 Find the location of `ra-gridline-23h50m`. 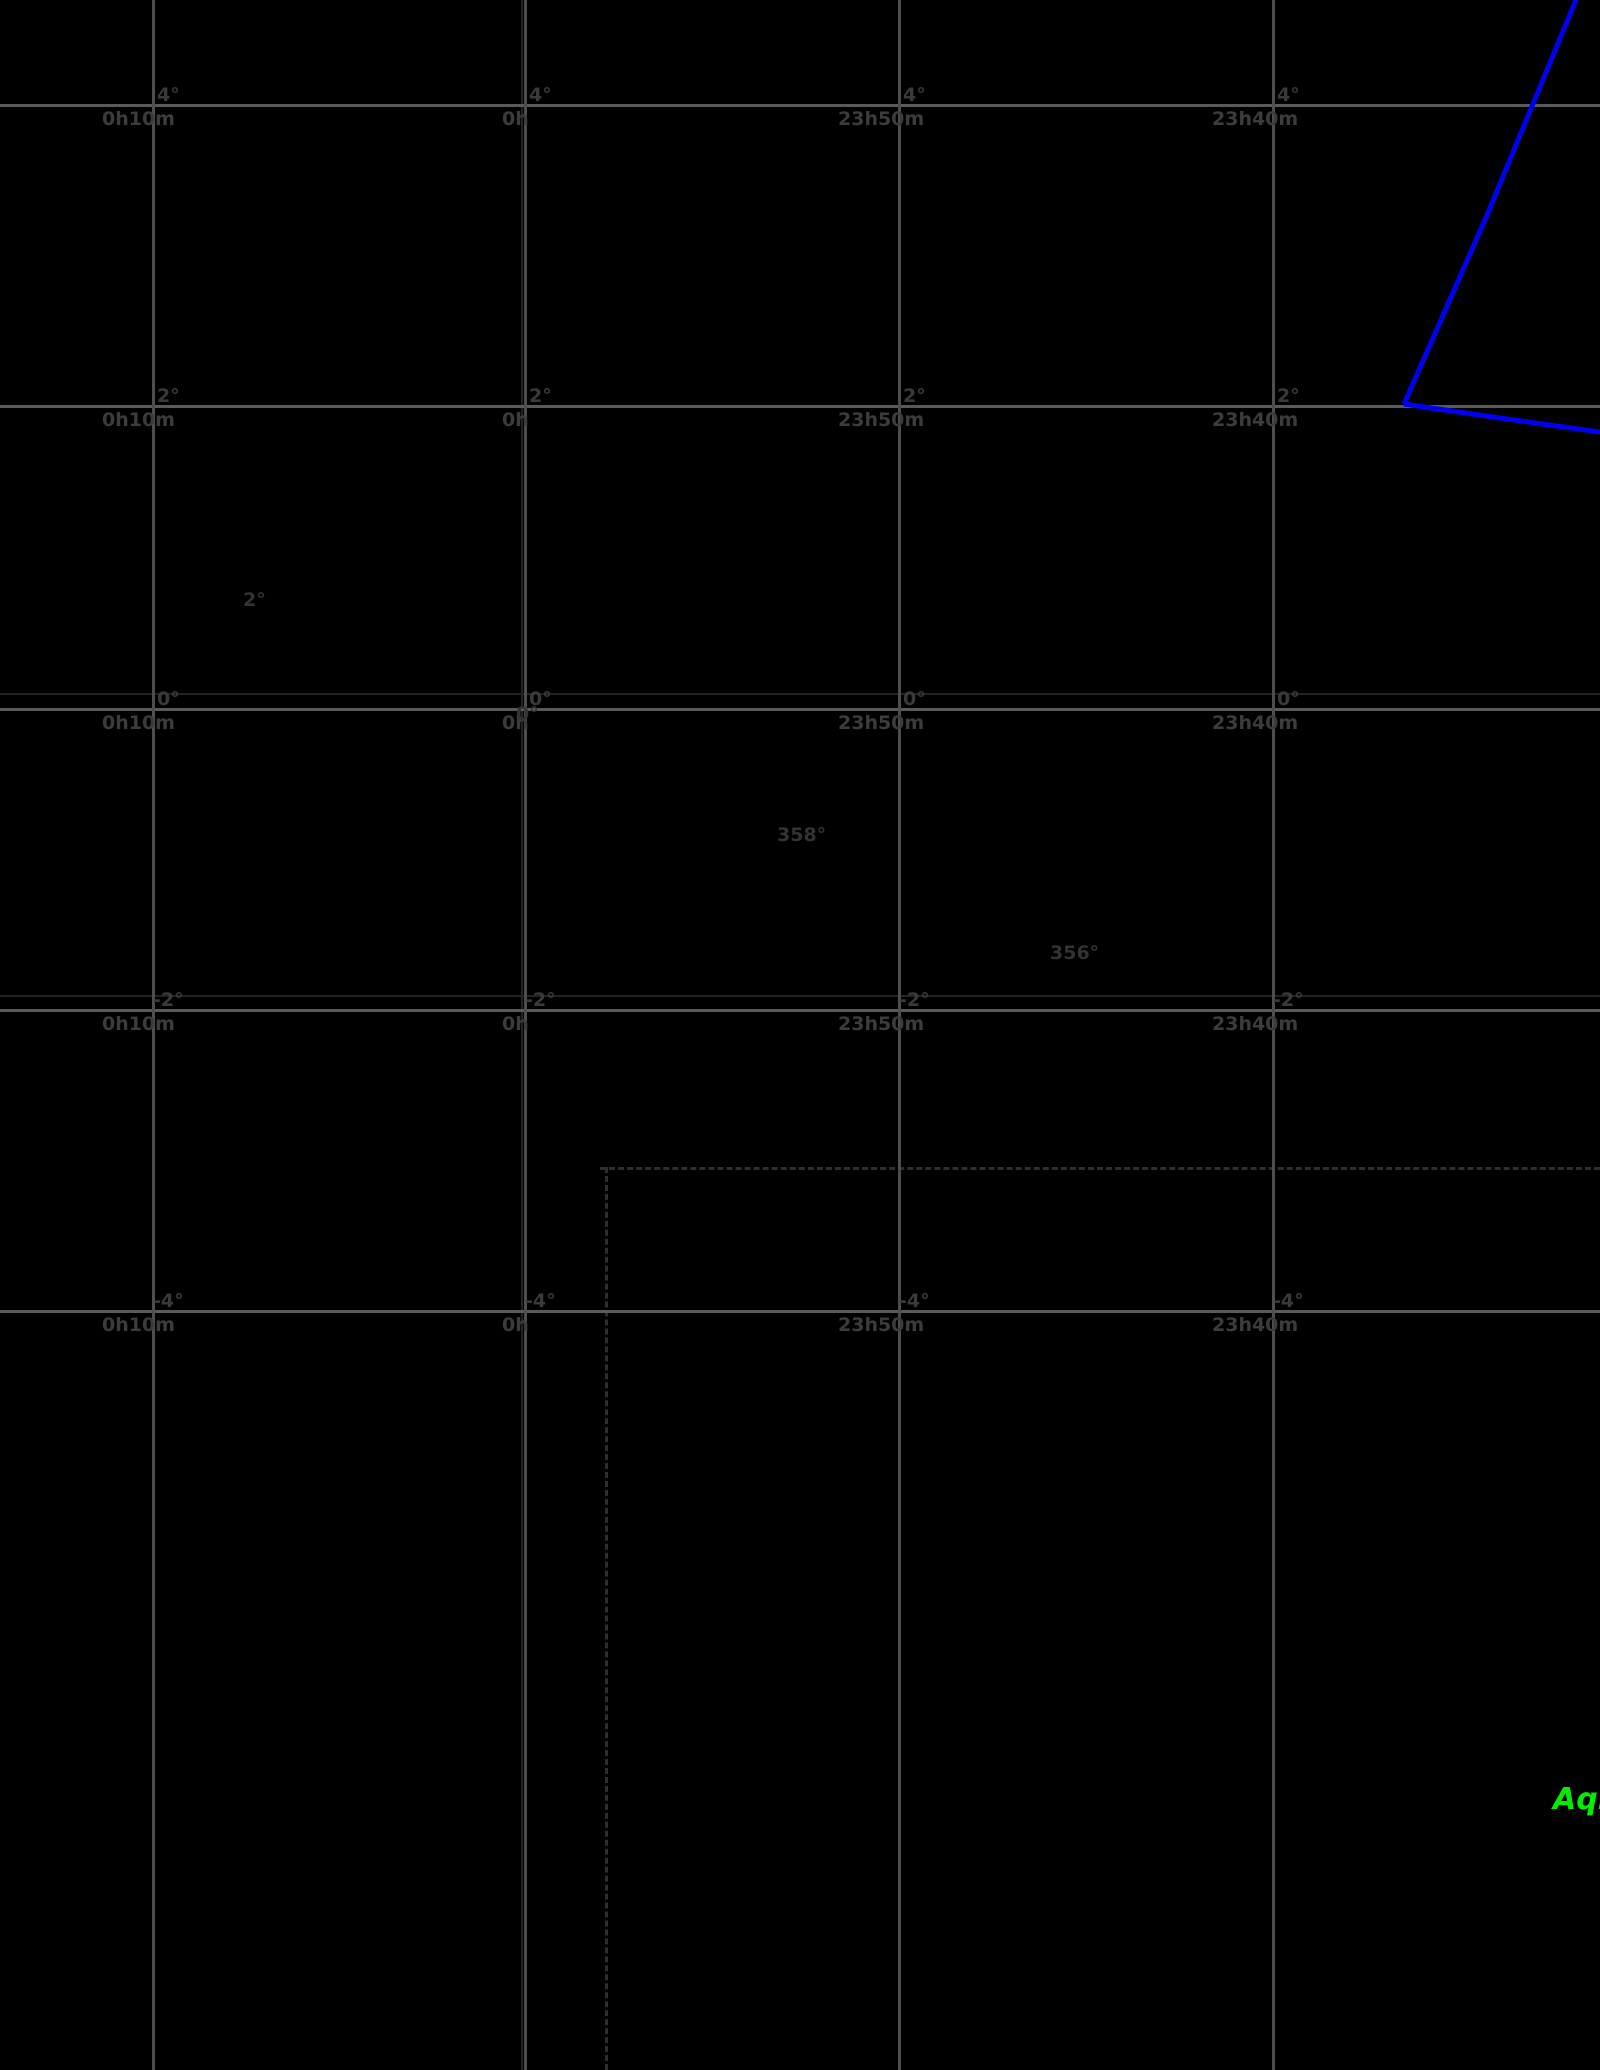

ra-gridline-23h50m is located at coordinates (899, 1035).